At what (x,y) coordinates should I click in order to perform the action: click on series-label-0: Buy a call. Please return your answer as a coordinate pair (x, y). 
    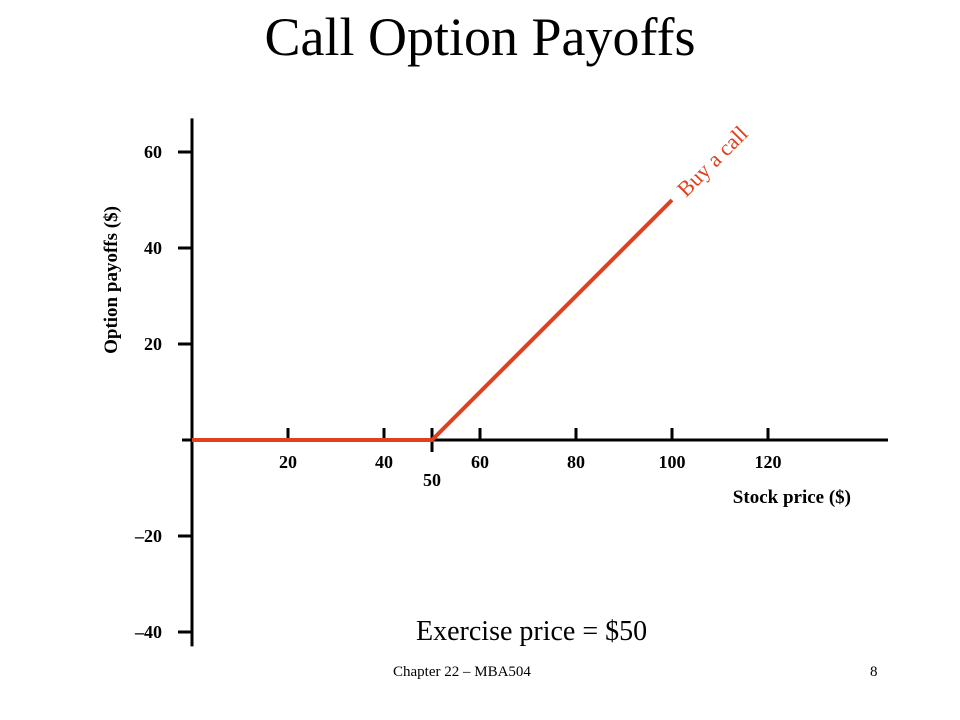
    Looking at the image, I should click on (712, 161).